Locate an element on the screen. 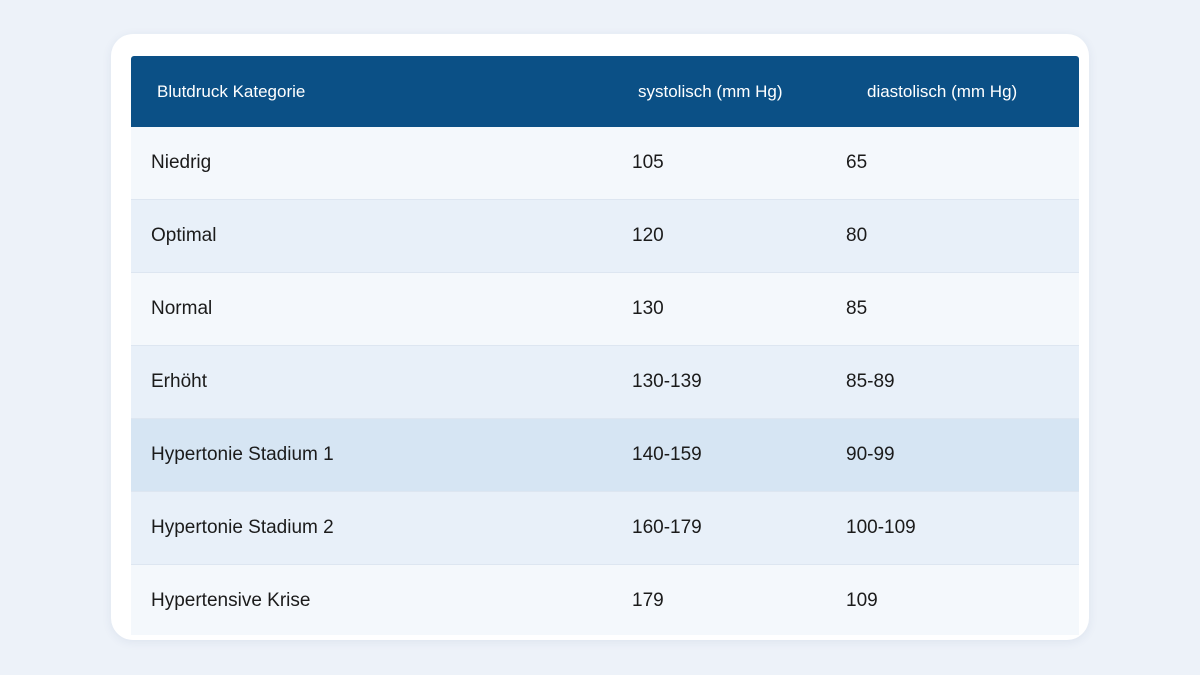 This screenshot has height=675, width=1200. cell-category: Normal is located at coordinates (182, 308).